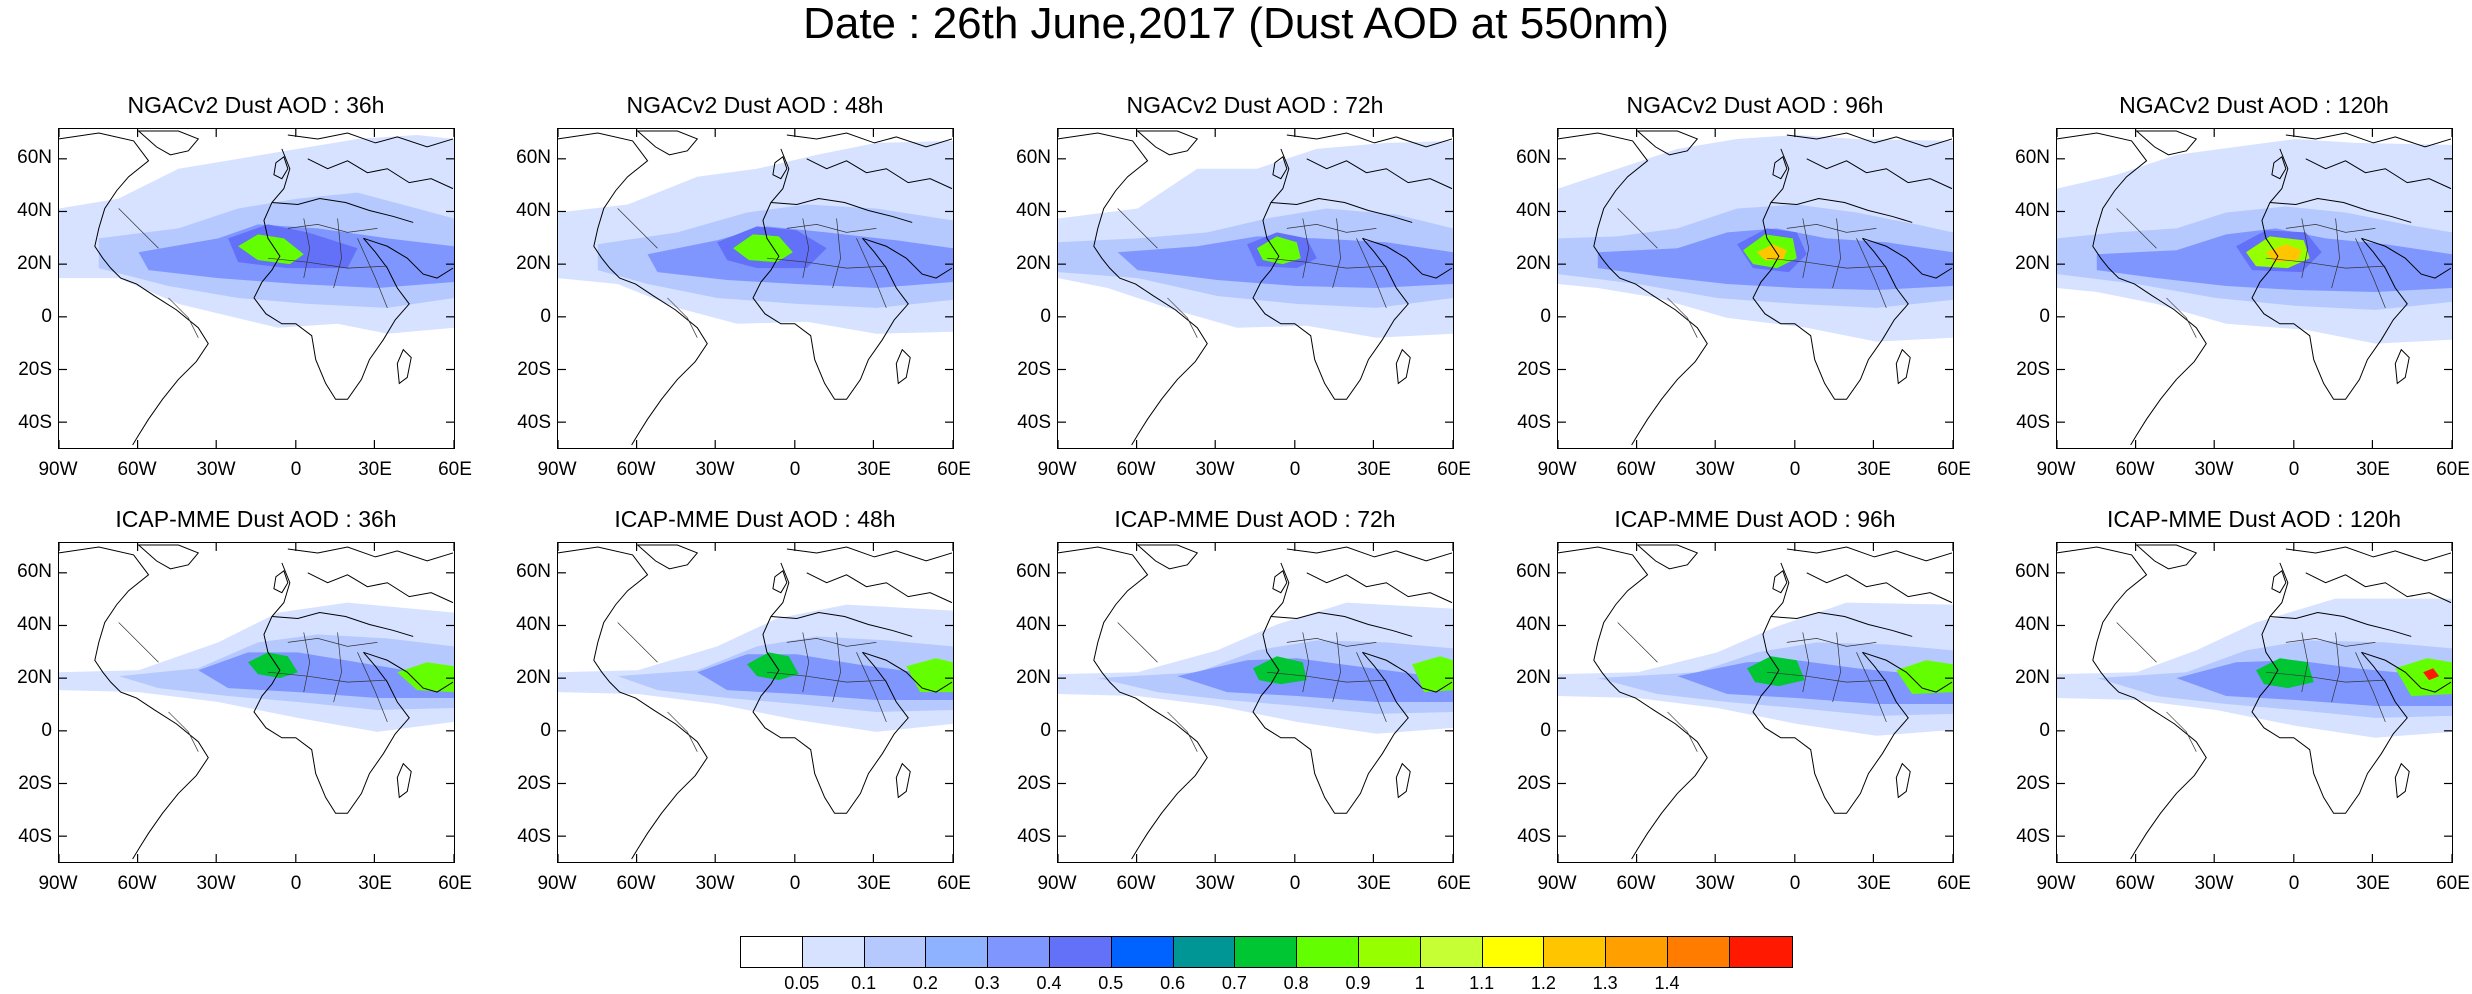  Describe the element at coordinates (1755, 519) in the screenshot. I see `panel-title: ICAP-MME Dust AOD : 96h` at that location.